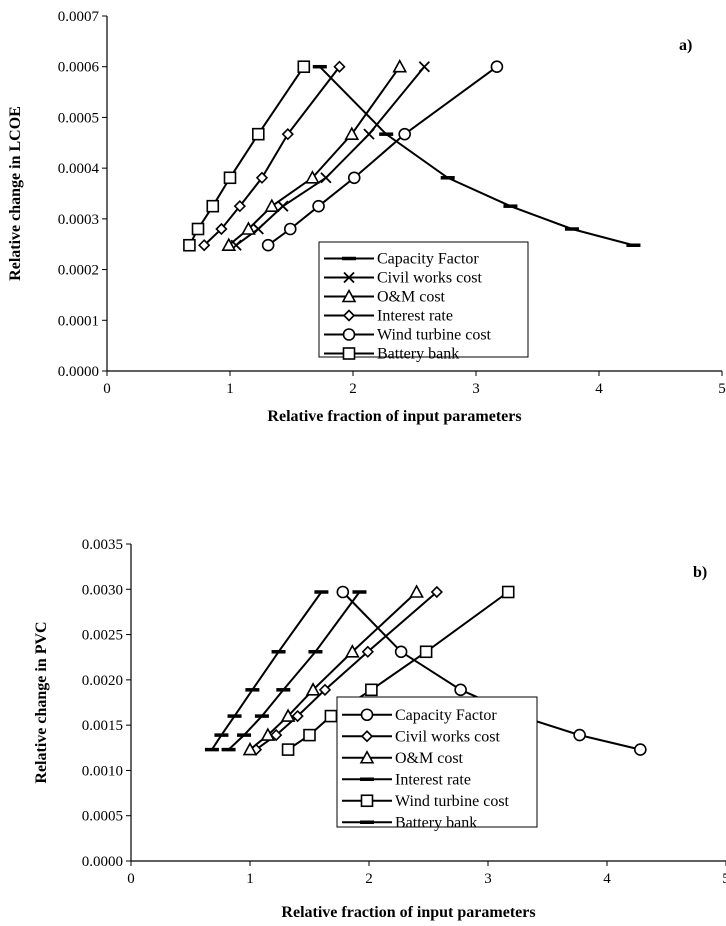 Image resolution: width=726 pixels, height=926 pixels. What do you see at coordinates (102, 590) in the screenshot?
I see `y-tick-label: 0.0030` at bounding box center [102, 590].